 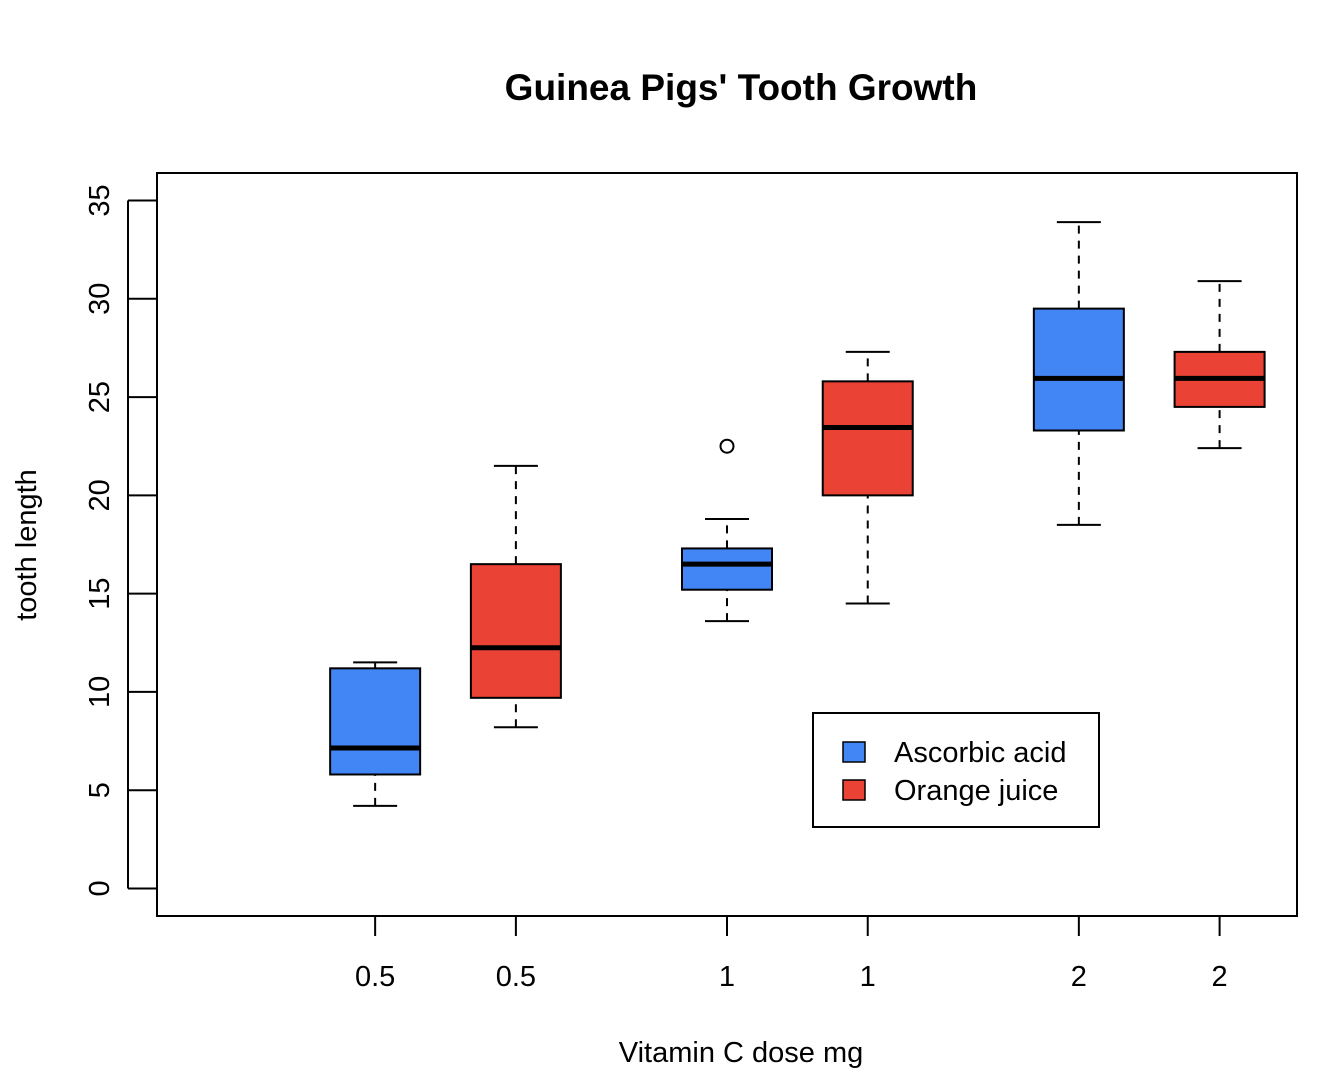 What do you see at coordinates (741, 1053) in the screenshot?
I see `x-axis-label: Vitamin C dose mg` at bounding box center [741, 1053].